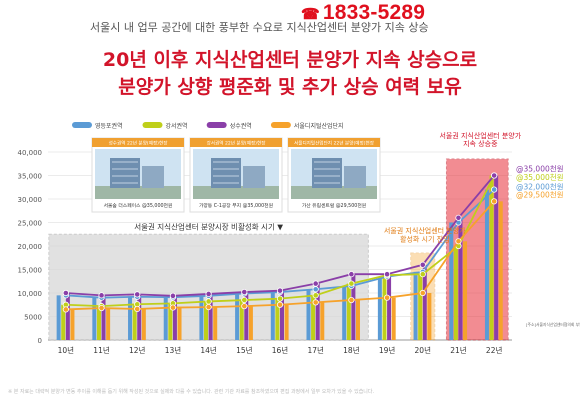  I want to click on photo-card-caption: 서울숲 더스페이스 @35,000천원, so click(138, 205).